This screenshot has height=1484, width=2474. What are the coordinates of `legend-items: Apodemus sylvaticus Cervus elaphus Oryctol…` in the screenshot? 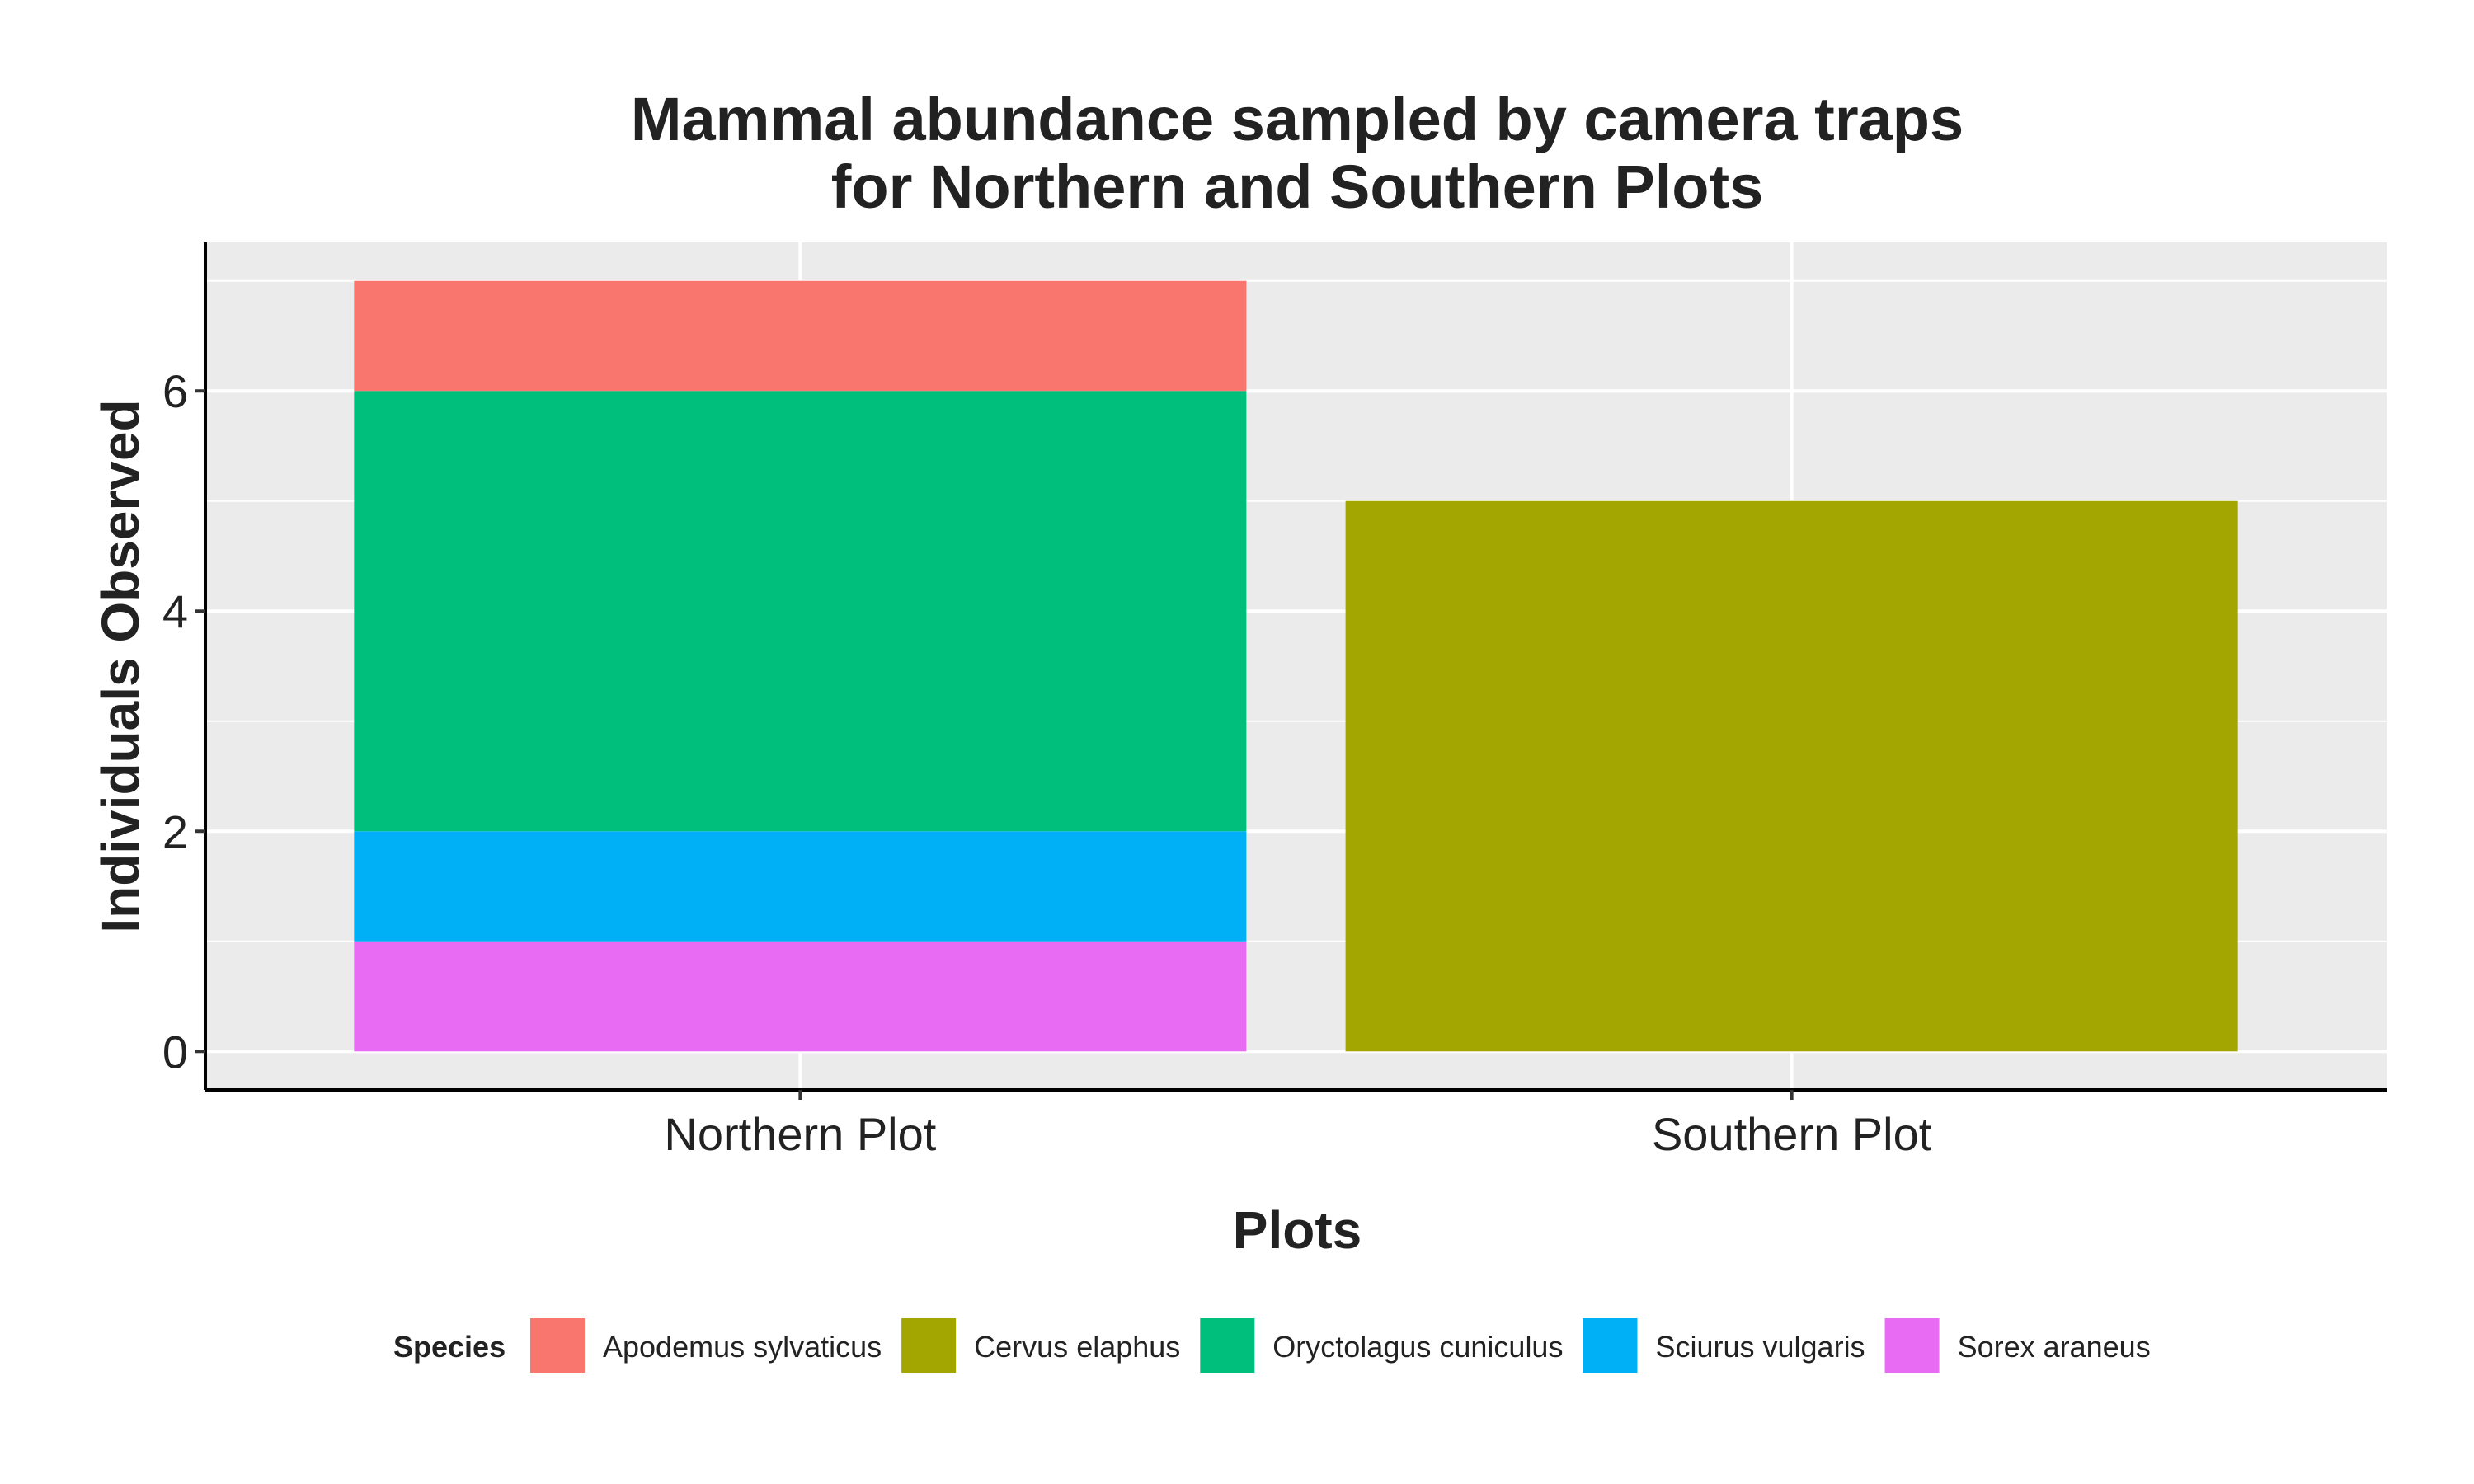 It's located at (1340, 1345).